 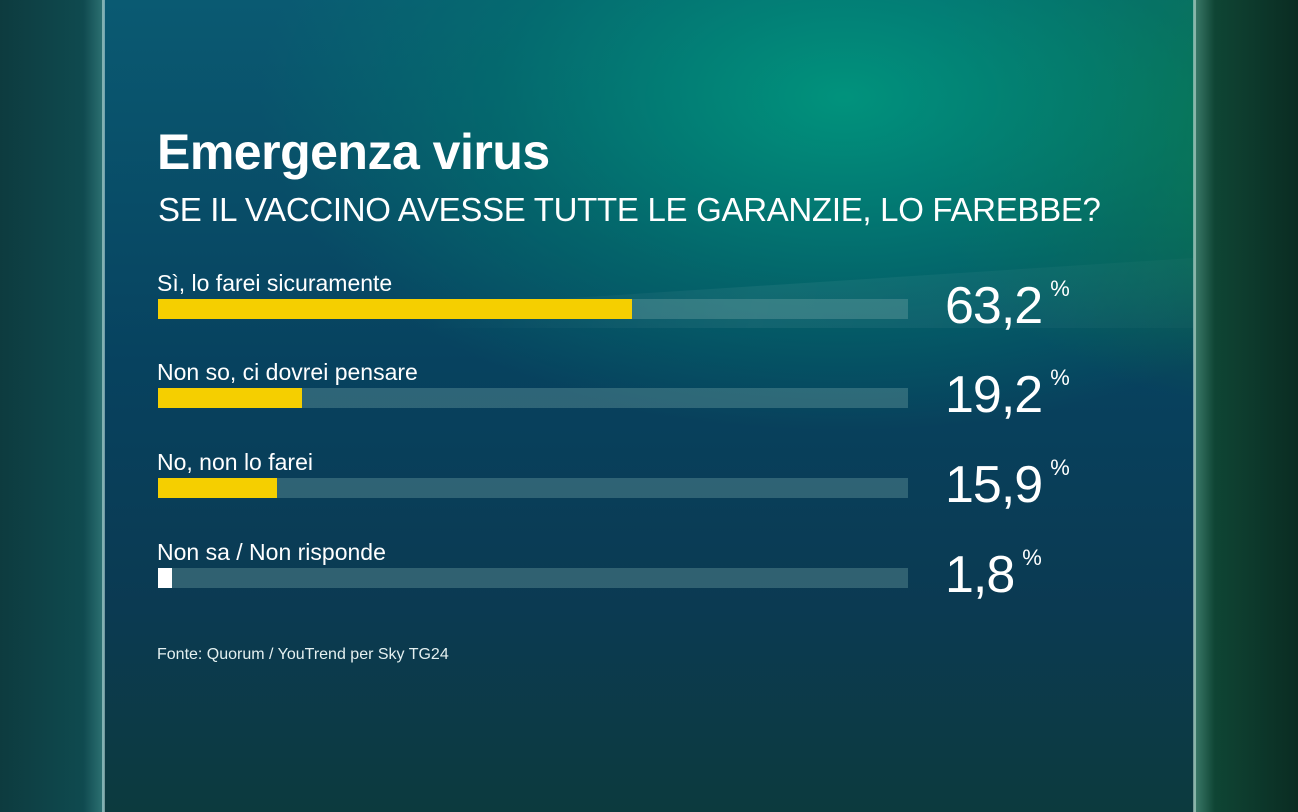 I want to click on bar-row: Non so, ci dovrei pensare 19,2%, so click(x=637, y=401).